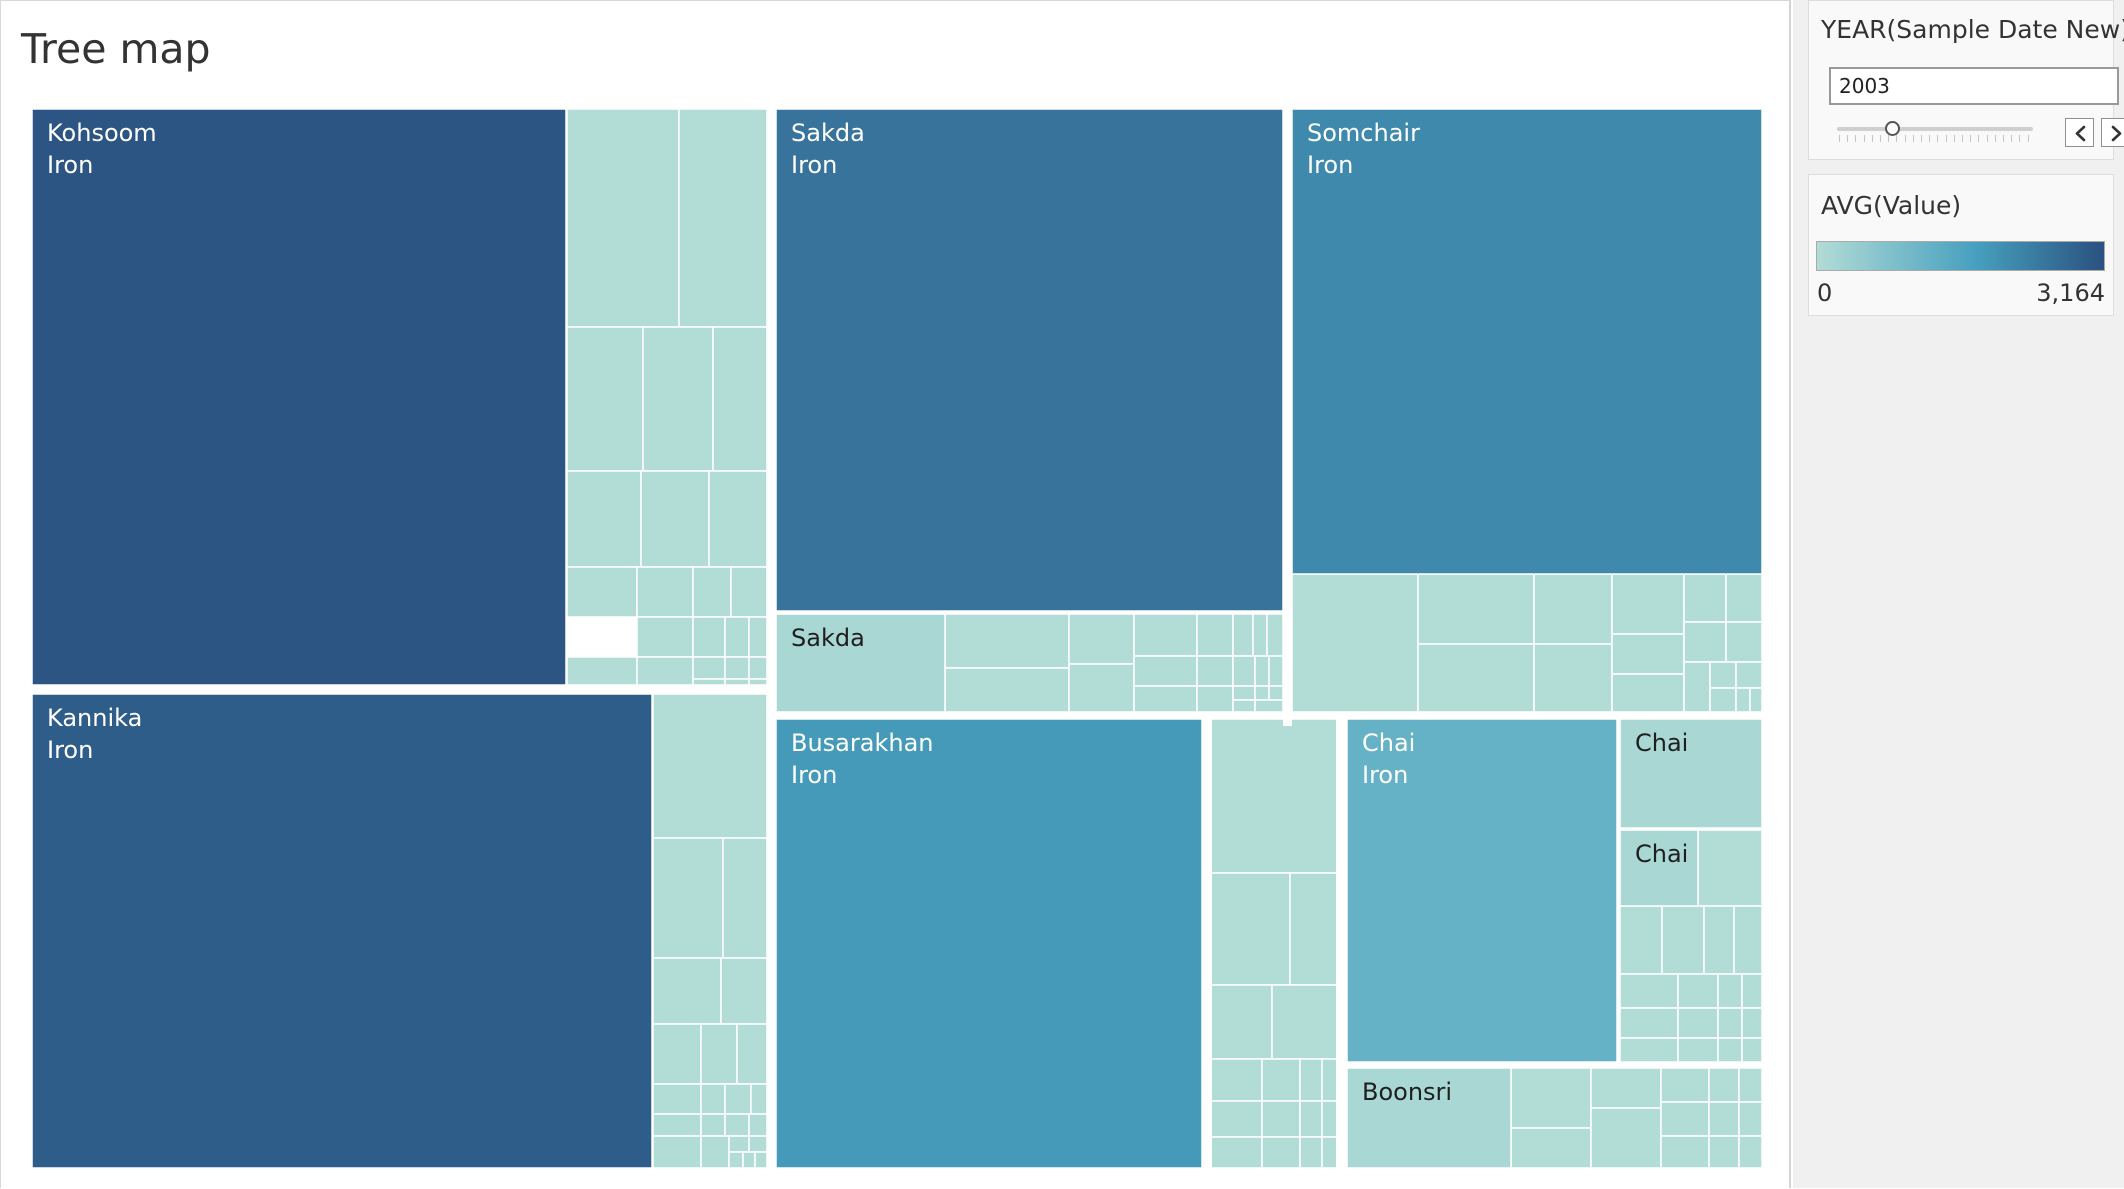 This screenshot has height=1189, width=2124. What do you see at coordinates (1429, 1118) in the screenshot?
I see `treemap-cell-boonsri` at bounding box center [1429, 1118].